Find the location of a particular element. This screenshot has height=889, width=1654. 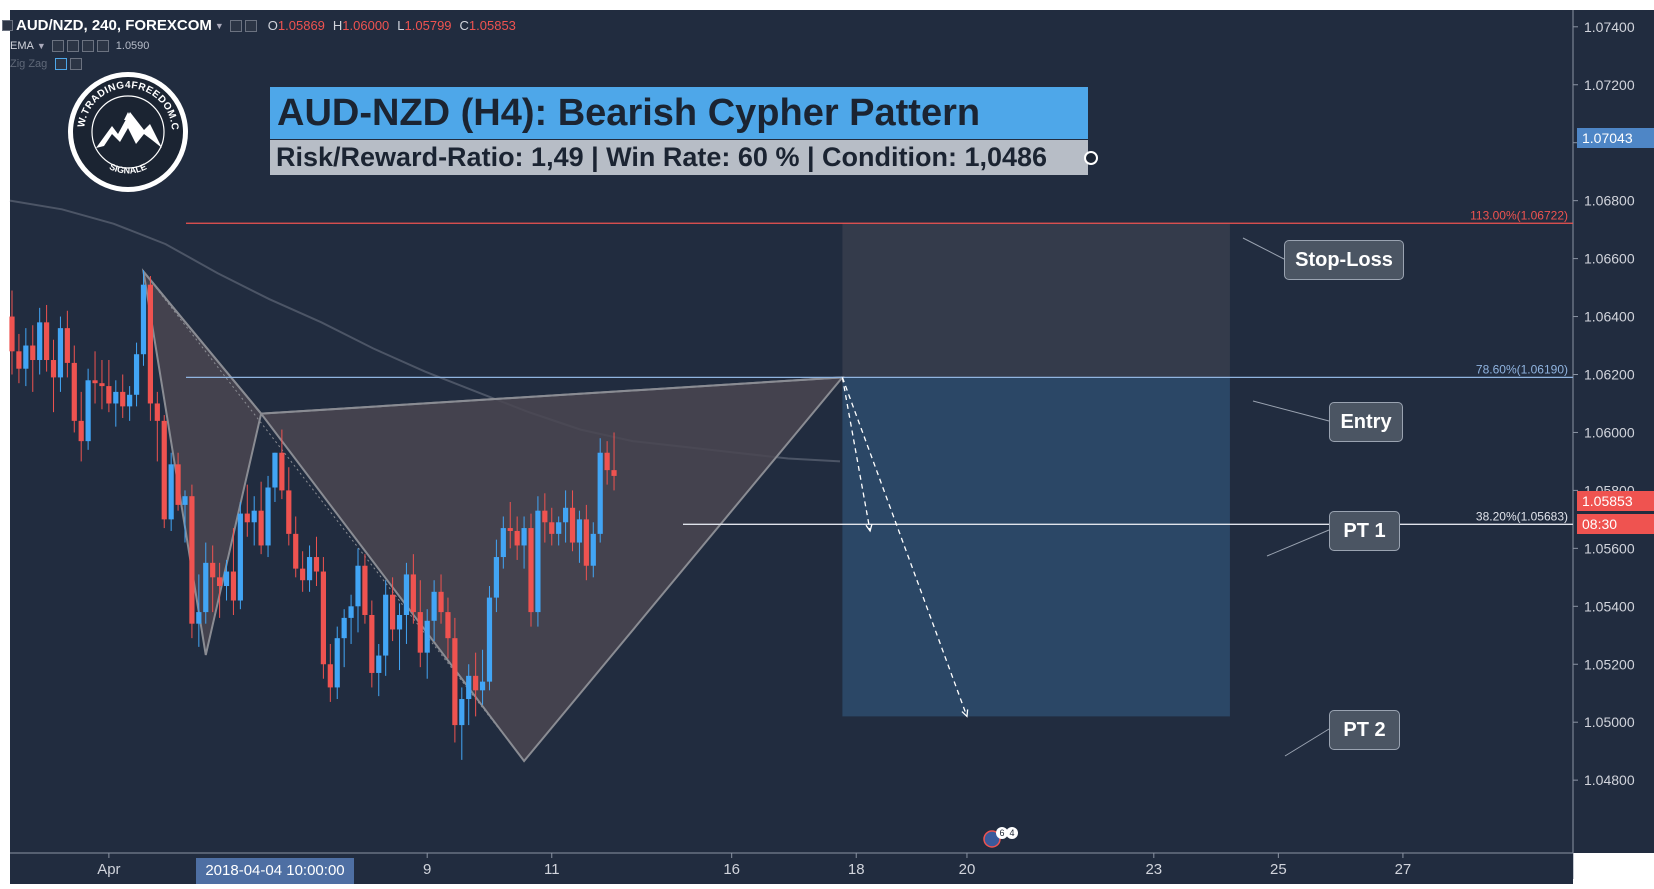

ema-visibility-icon is located at coordinates (72, 46).